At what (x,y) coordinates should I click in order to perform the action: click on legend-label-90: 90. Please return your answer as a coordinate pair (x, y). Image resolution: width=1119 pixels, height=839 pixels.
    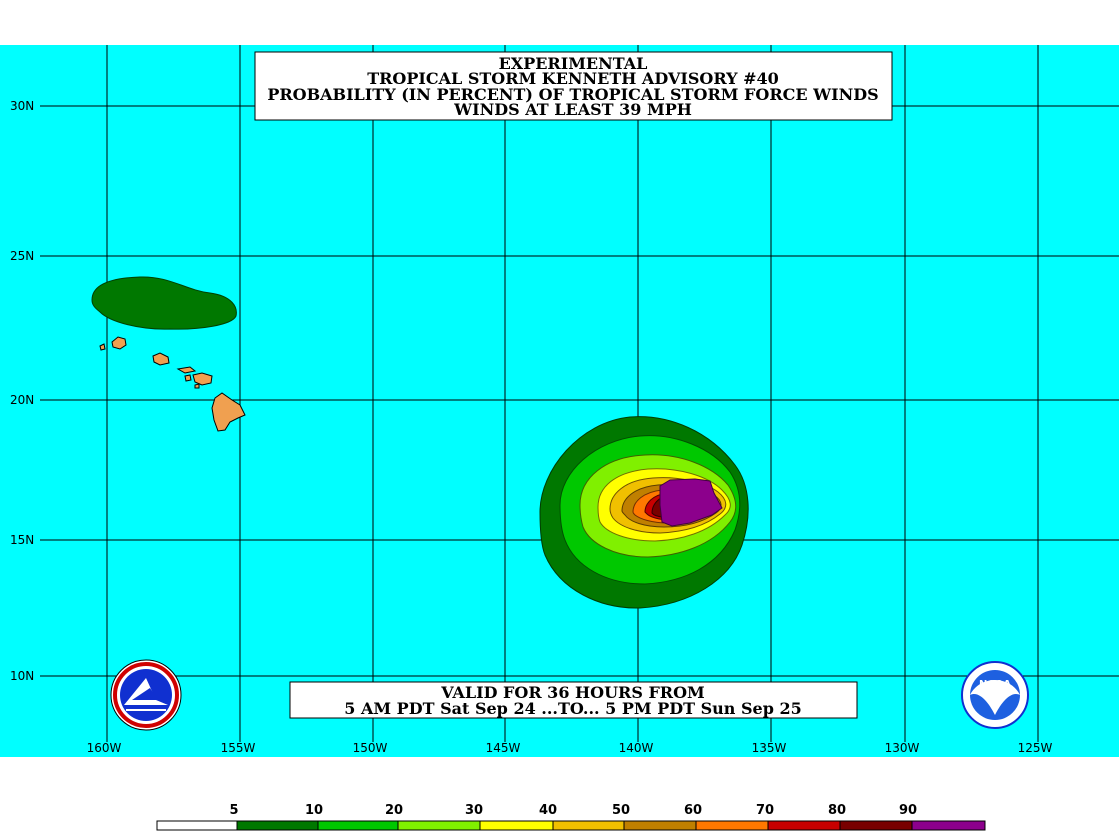
    Looking at the image, I should click on (908, 810).